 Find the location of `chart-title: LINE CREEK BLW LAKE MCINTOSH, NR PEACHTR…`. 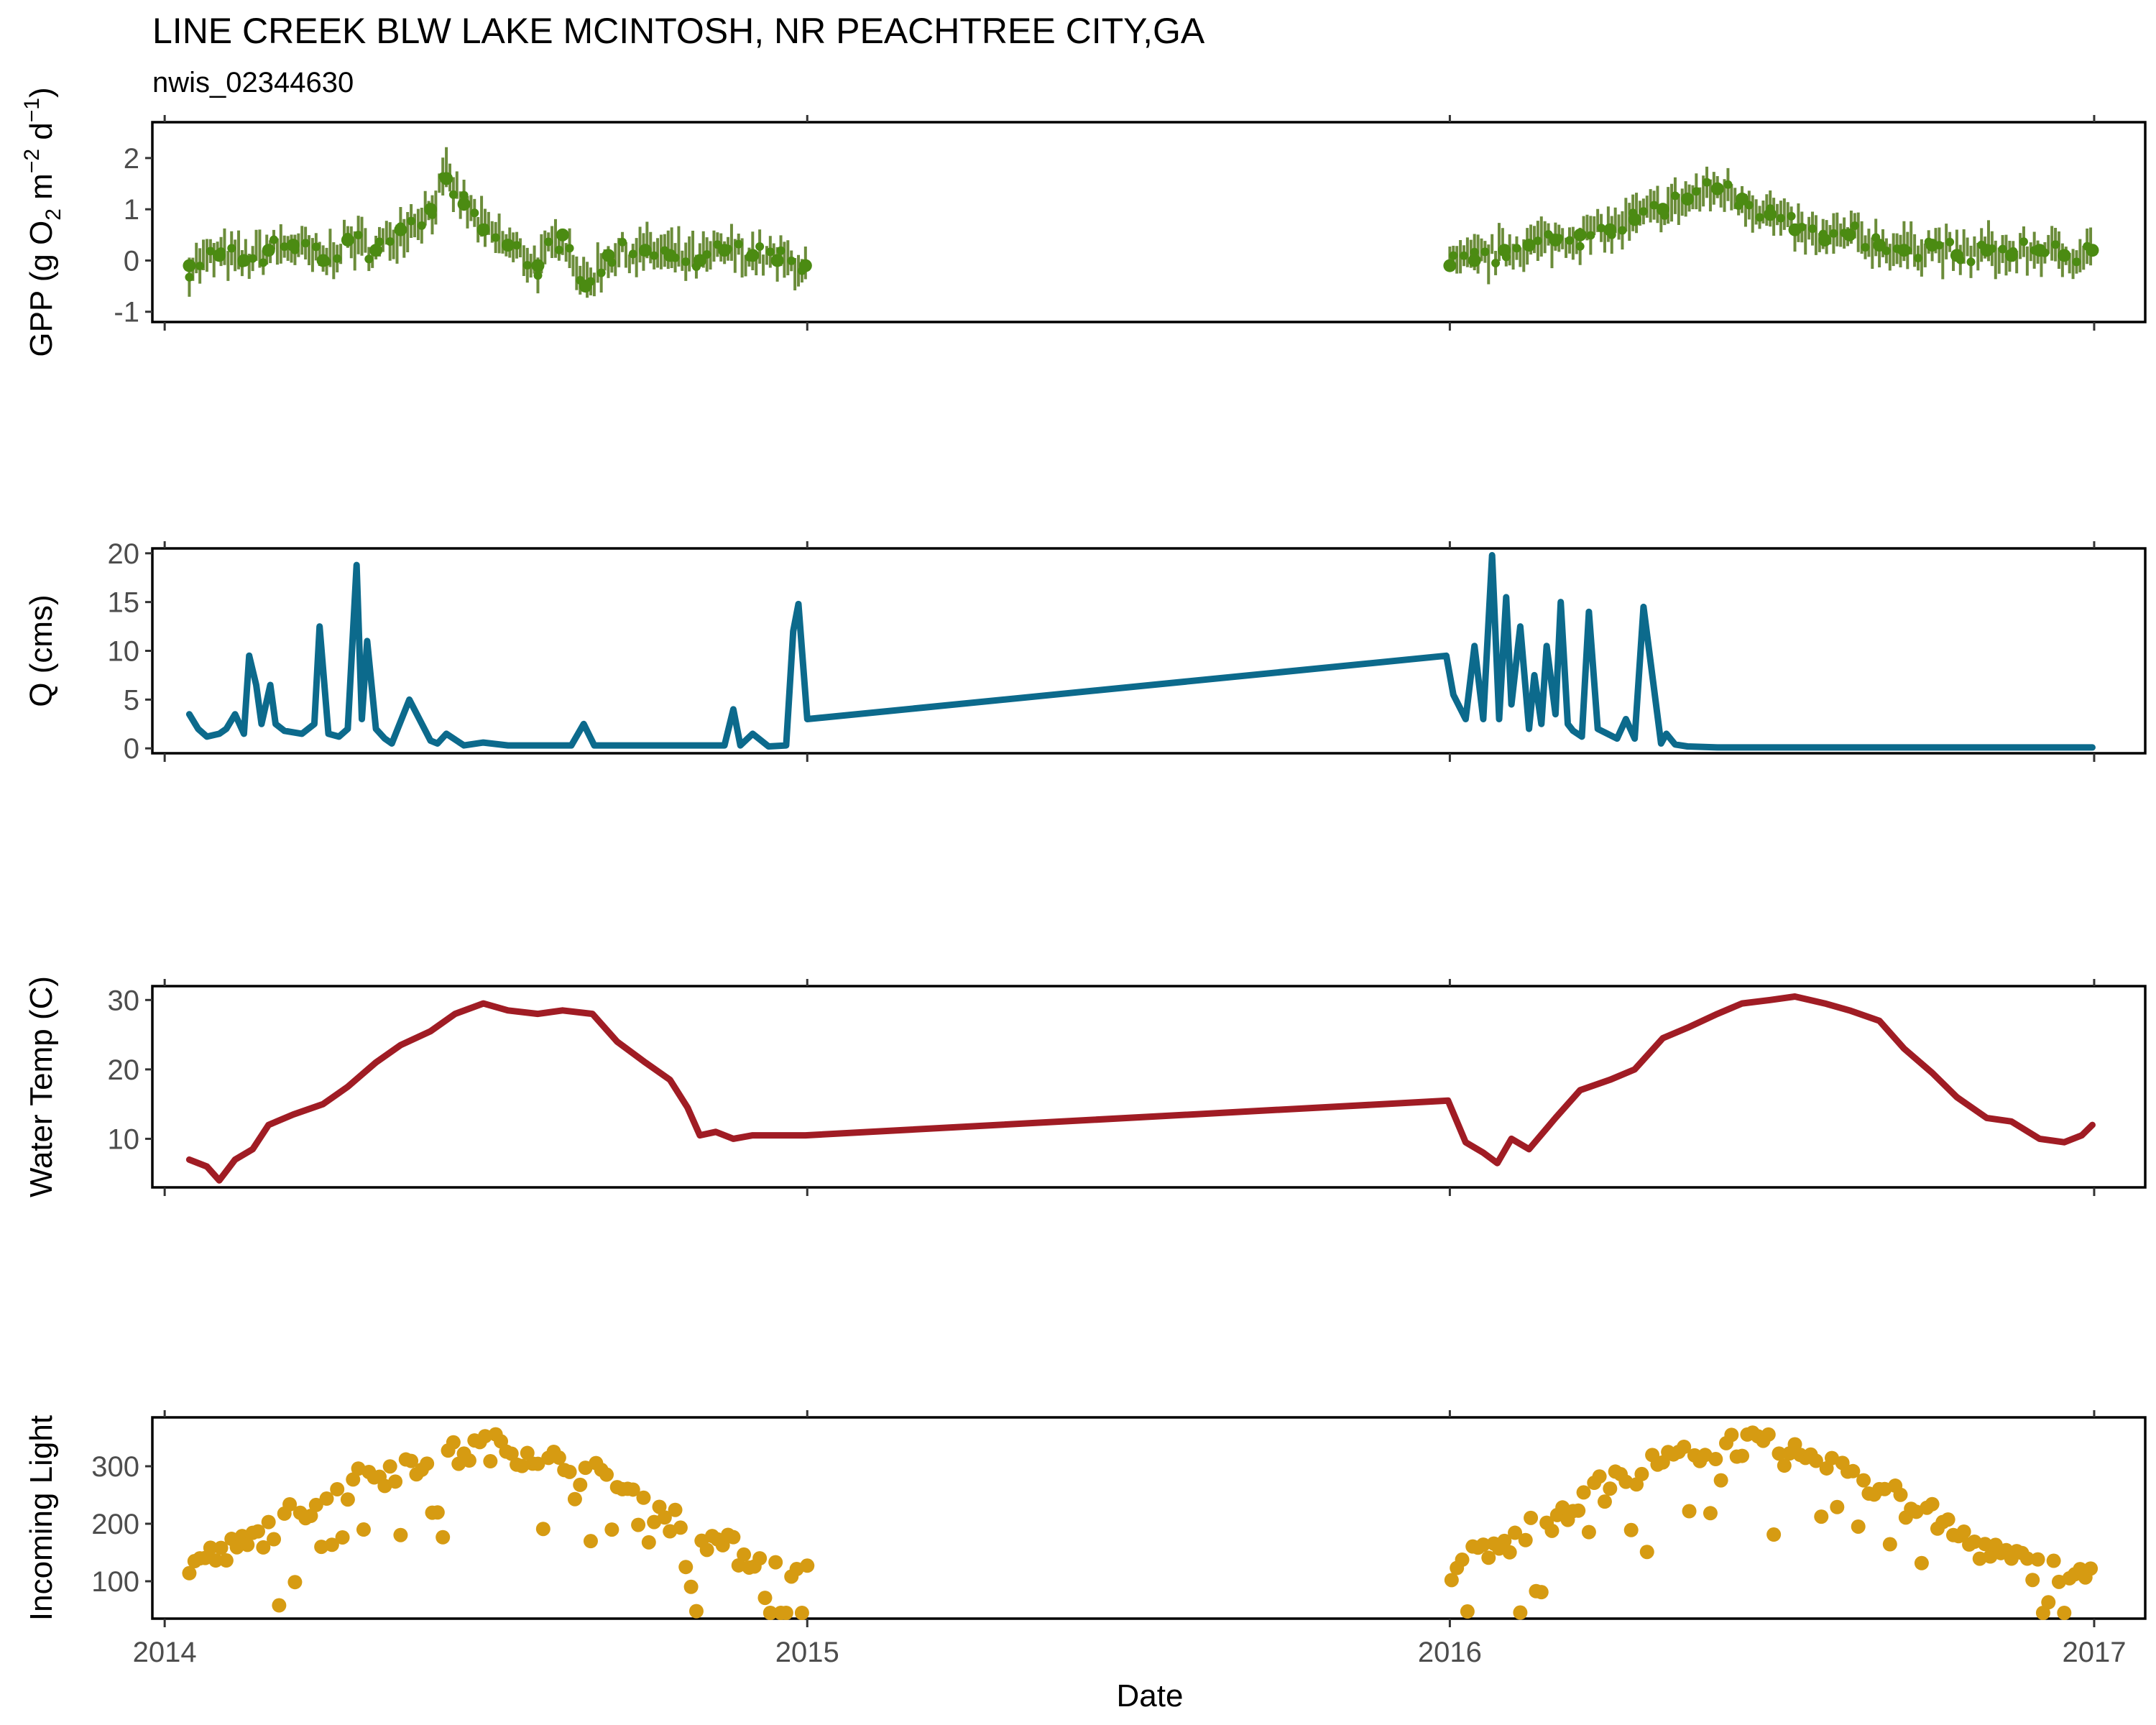

chart-title: LINE CREEK BLW LAKE MCINTOSH, NR PEACHTR… is located at coordinates (678, 31).